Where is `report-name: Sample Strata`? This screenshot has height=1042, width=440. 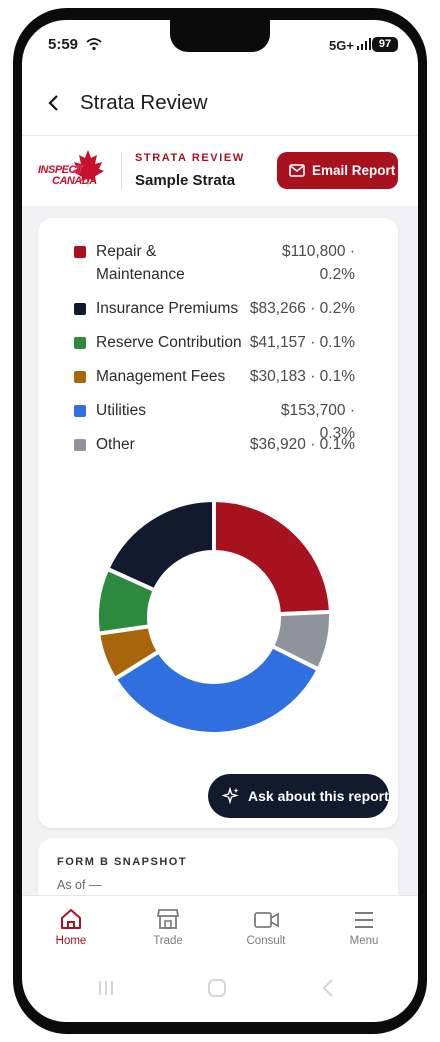 report-name: Sample Strata is located at coordinates (185, 180).